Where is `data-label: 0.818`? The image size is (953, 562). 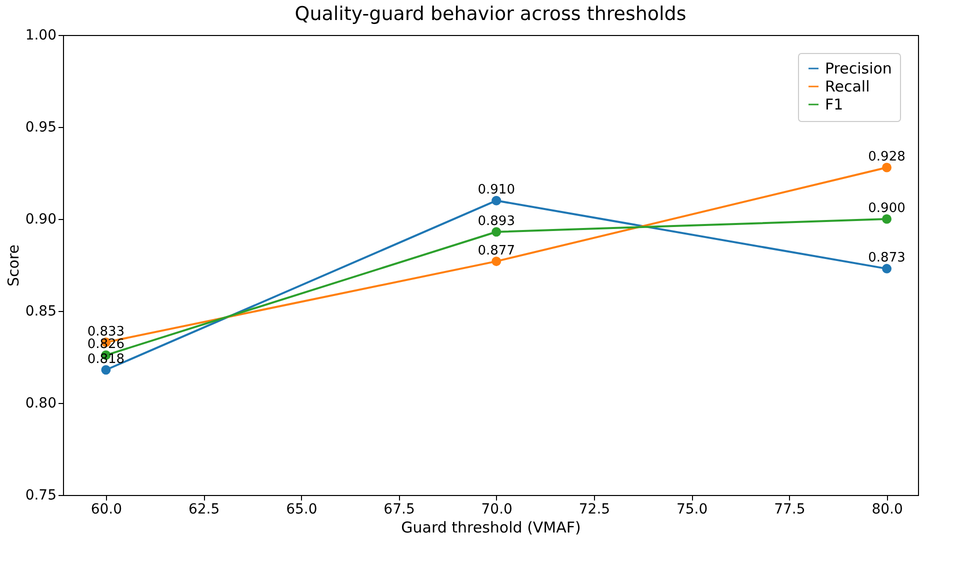 data-label: 0.818 is located at coordinates (106, 359).